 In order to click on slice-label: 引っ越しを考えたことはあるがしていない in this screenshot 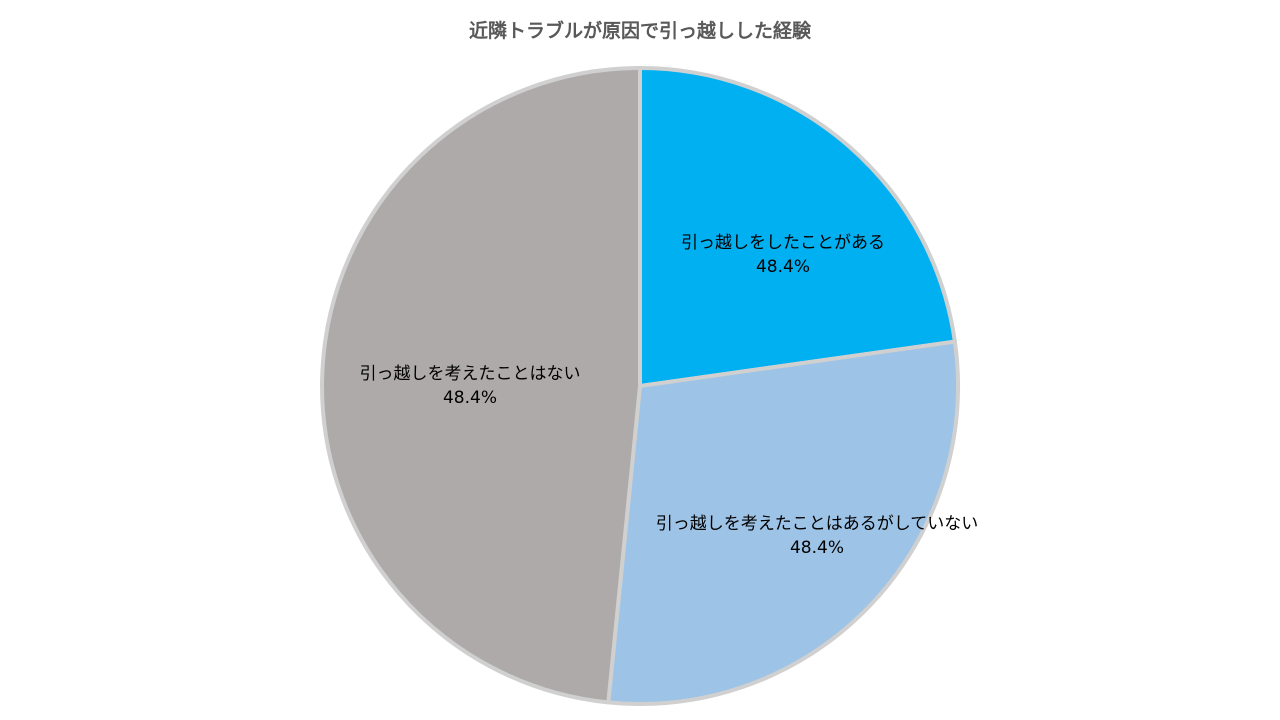, I will do `click(817, 524)`.